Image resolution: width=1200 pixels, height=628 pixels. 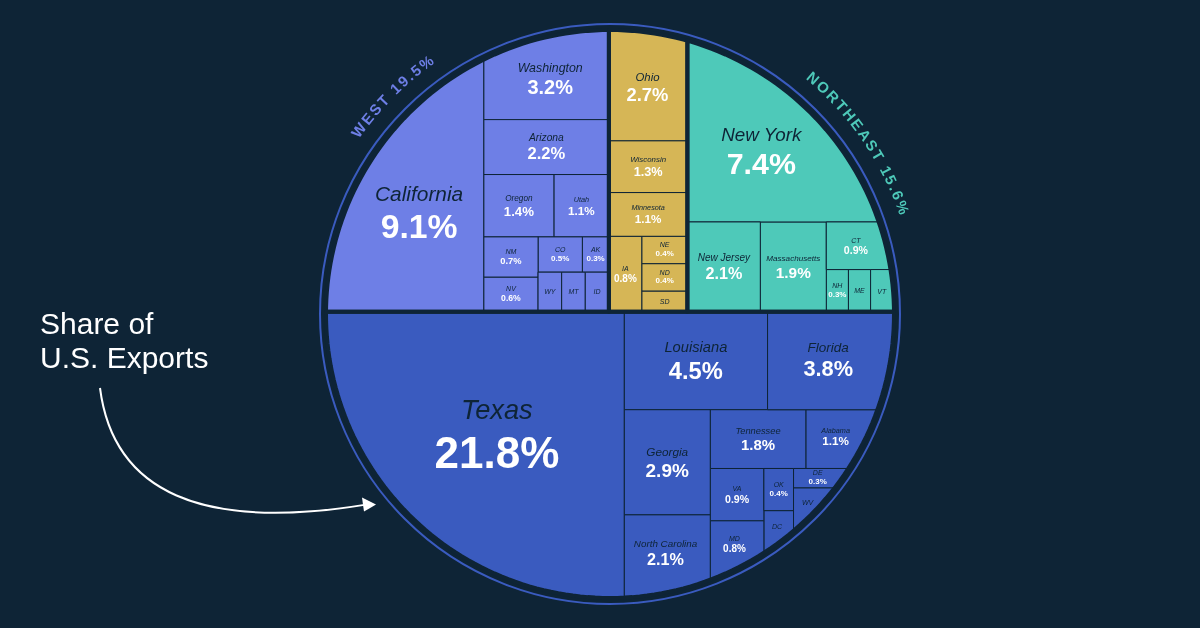 I want to click on data-label: 3.8%, so click(x=828, y=368).